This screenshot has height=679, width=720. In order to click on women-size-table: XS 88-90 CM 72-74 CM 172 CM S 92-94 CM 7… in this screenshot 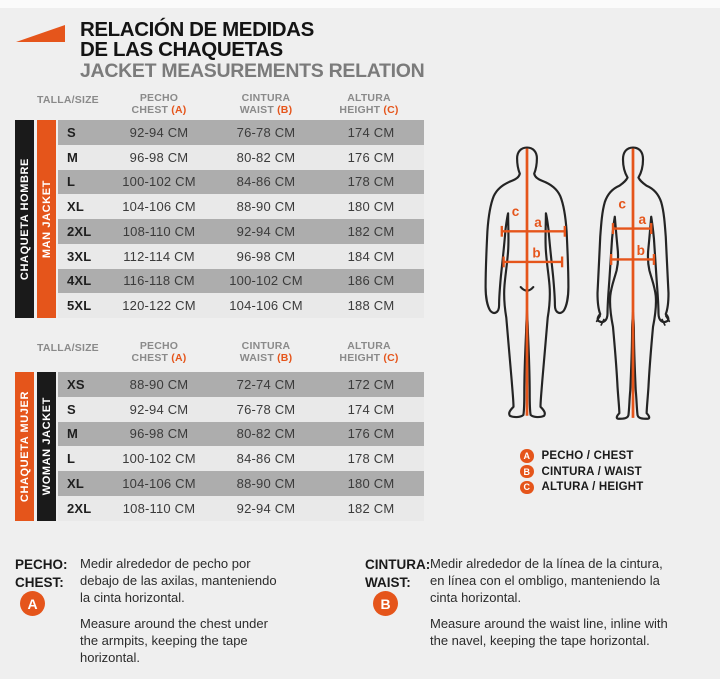, I will do `click(241, 446)`.